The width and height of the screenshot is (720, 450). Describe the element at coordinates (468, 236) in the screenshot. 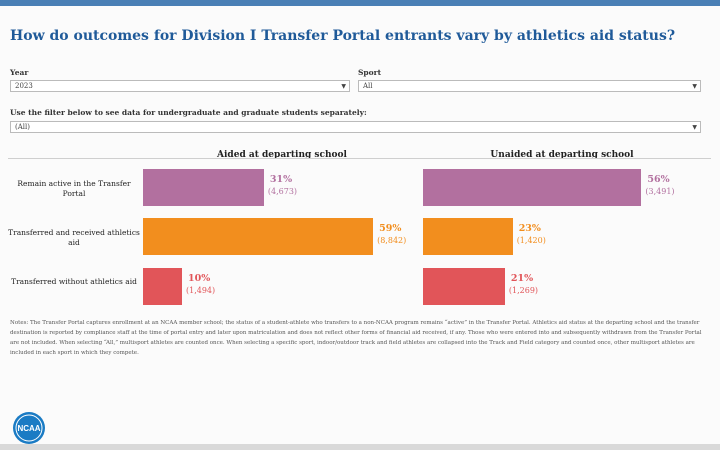

I see `bar-unaided-transferred-aid` at that location.